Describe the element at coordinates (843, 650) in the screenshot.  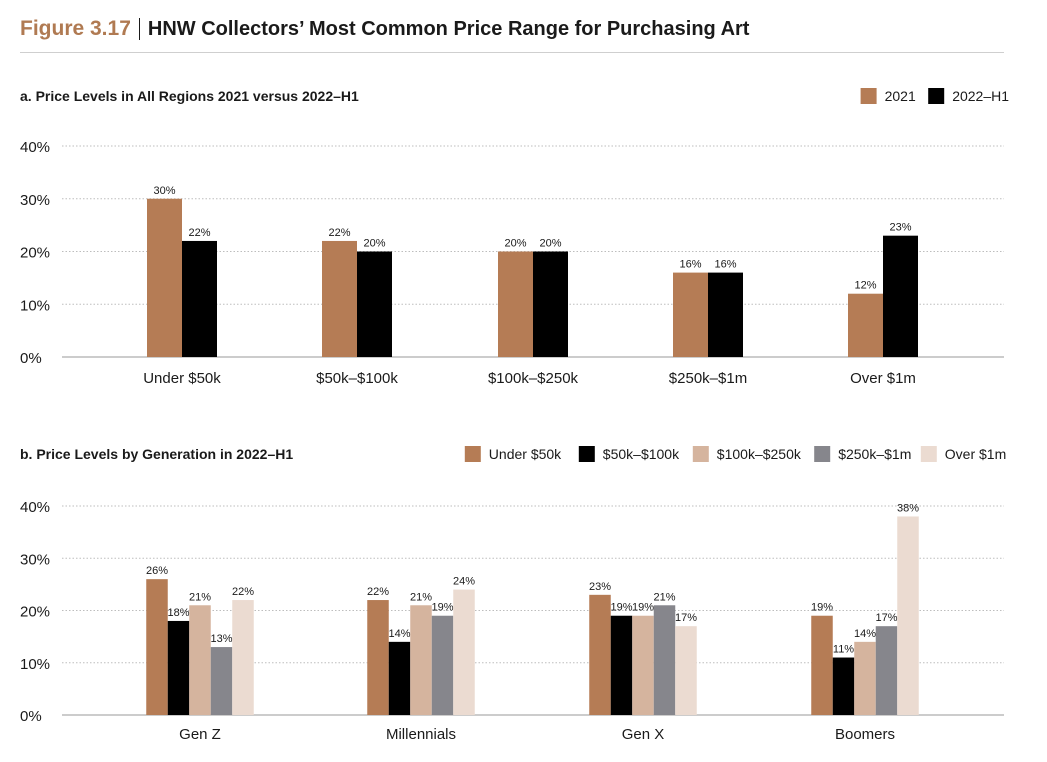
I see `data-label: 11%` at that location.